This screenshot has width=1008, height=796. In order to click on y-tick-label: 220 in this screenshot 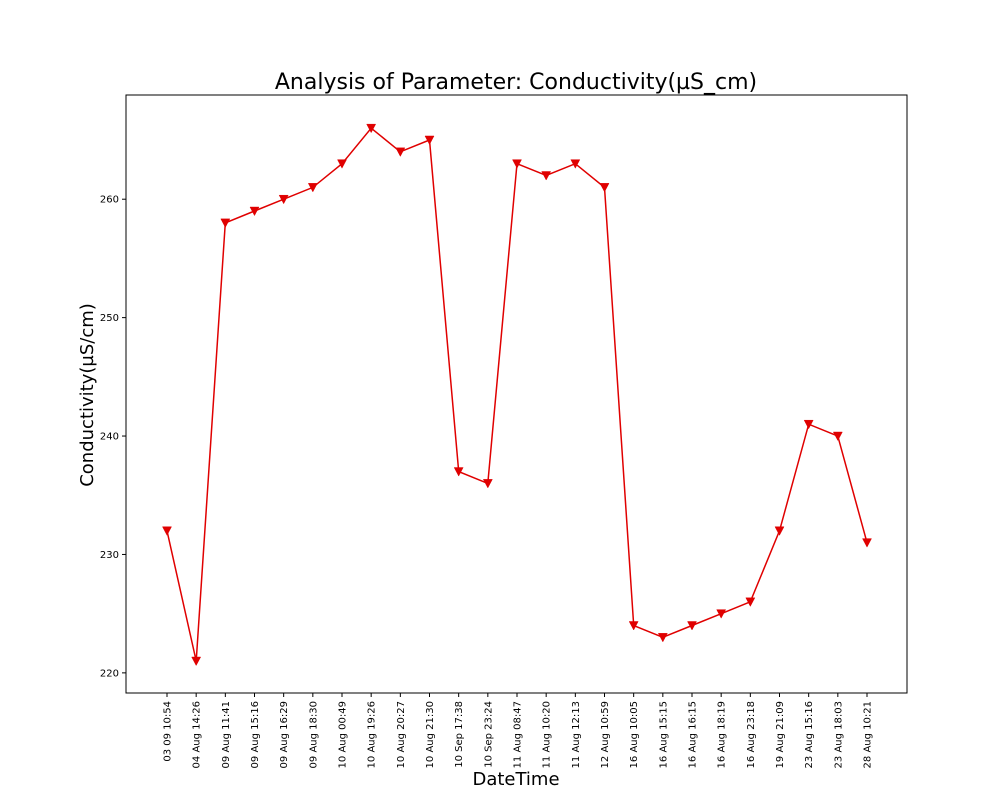, I will do `click(109, 673)`.